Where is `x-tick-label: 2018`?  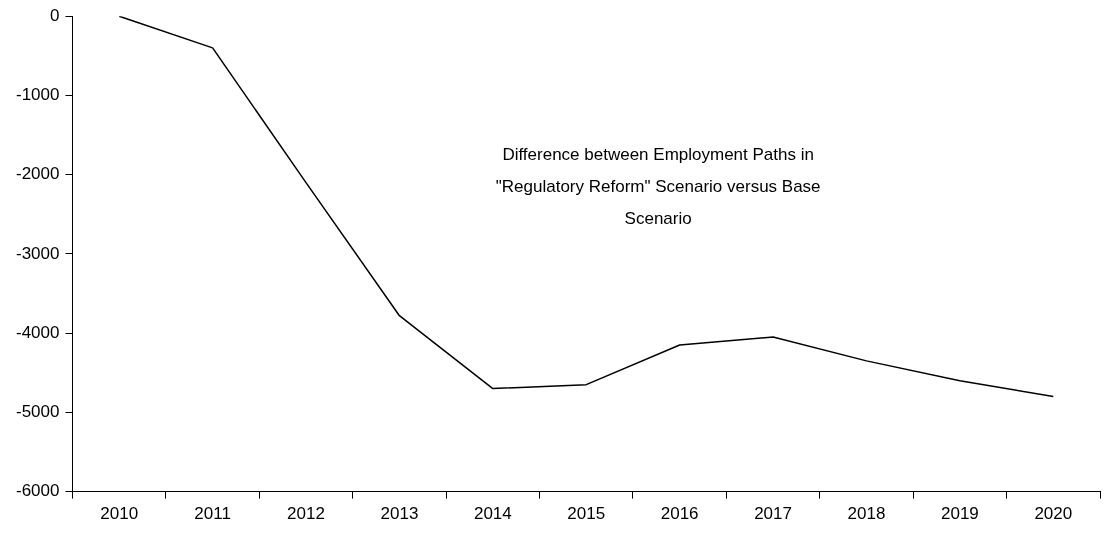 x-tick-label: 2018 is located at coordinates (866, 514).